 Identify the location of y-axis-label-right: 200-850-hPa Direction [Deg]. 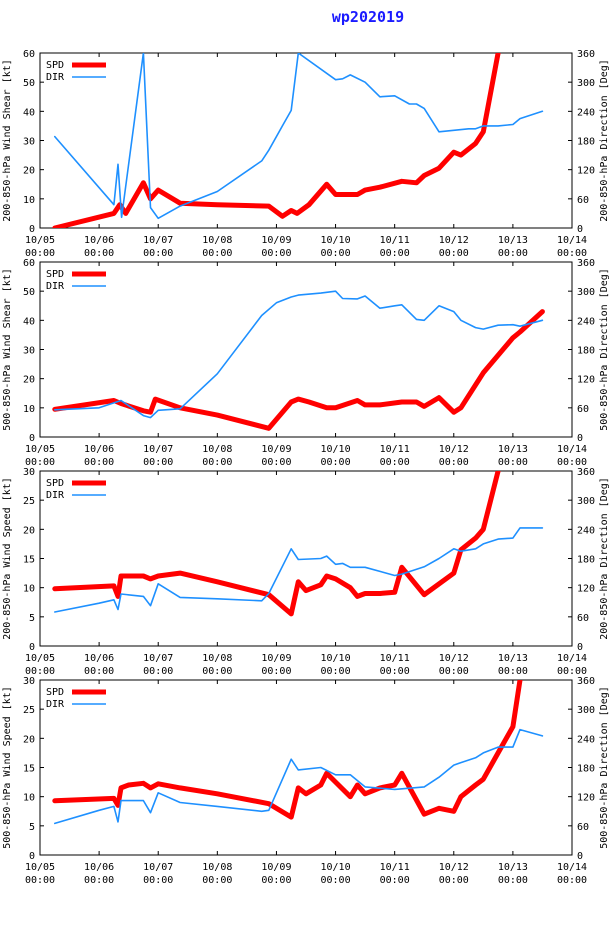
(604, 558).